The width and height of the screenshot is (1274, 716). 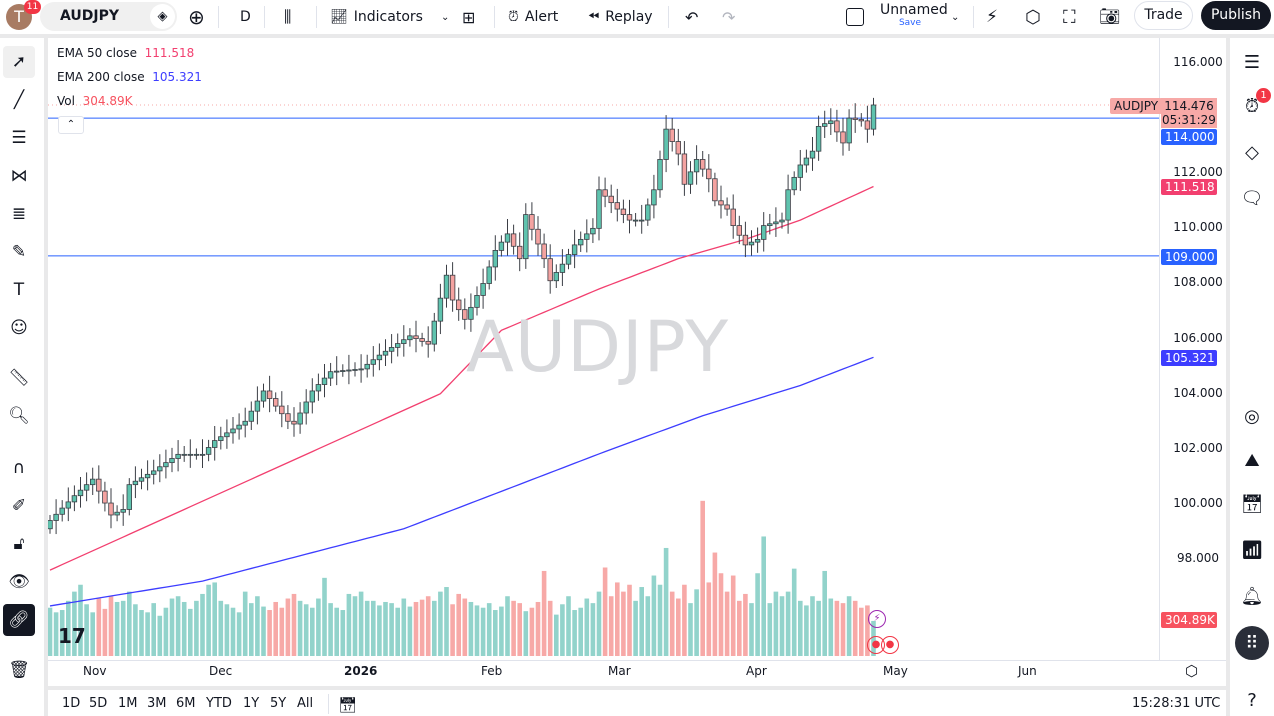 I want to click on bell-icon: 🔔︎, so click(x=1252, y=596).